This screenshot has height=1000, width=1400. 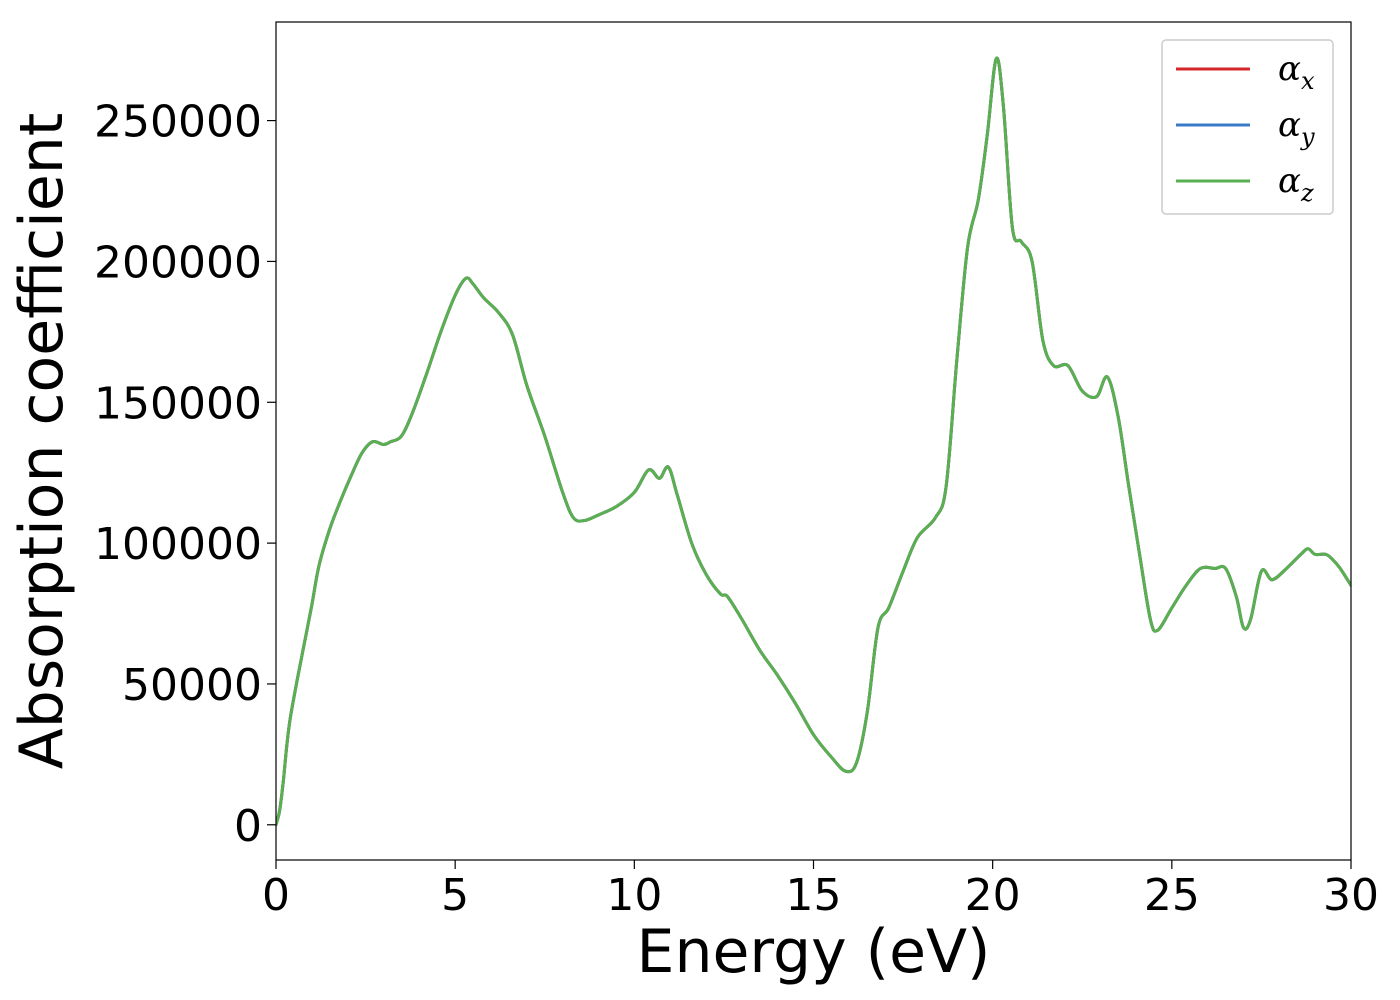 What do you see at coordinates (178, 262) in the screenshot?
I see `y-tick-label: 200000` at bounding box center [178, 262].